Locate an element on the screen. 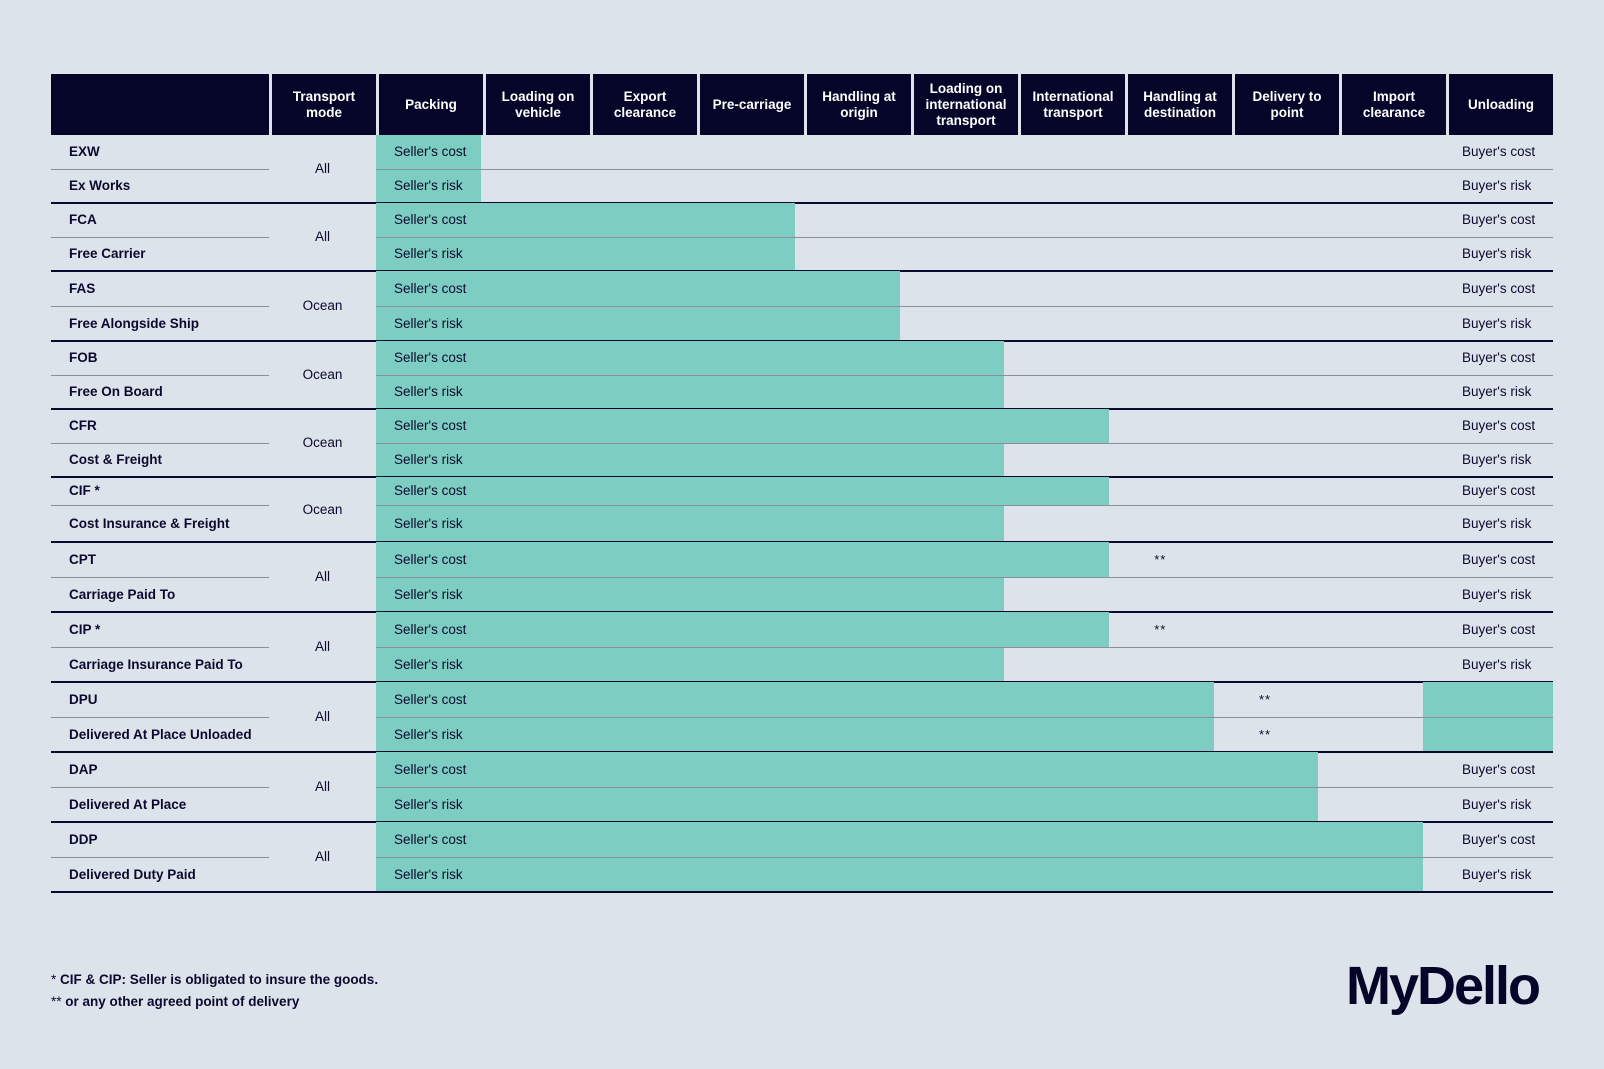 The width and height of the screenshot is (1604, 1069). mydello-logo-mark: MyDello is located at coordinates (1443, 986).